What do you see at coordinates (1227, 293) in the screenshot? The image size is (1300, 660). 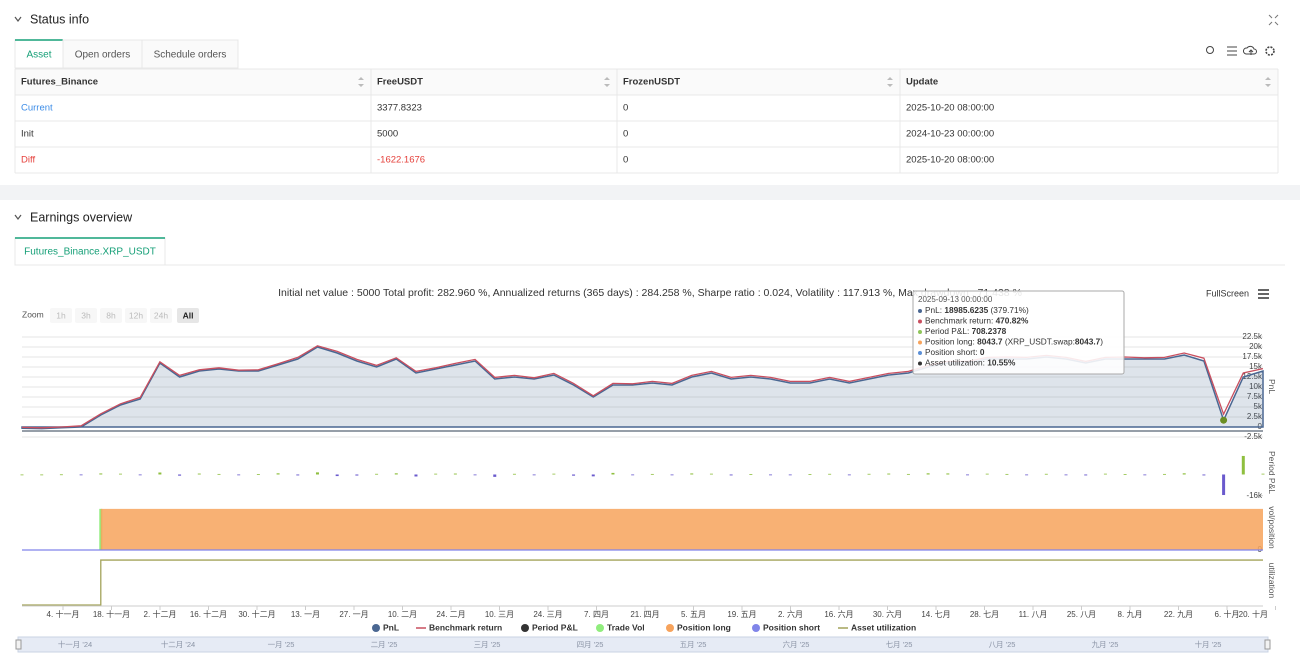 I see `fullscreen-button: FullScreen` at bounding box center [1227, 293].